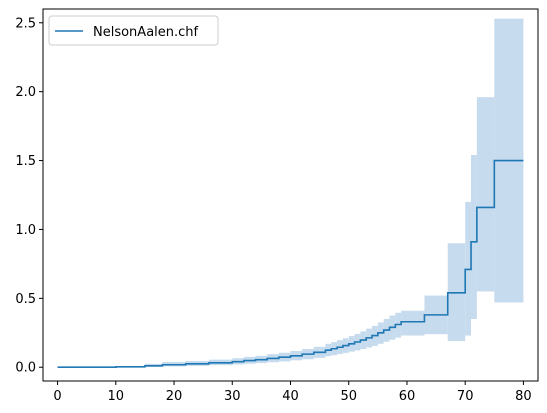 The image size is (547, 413). I want to click on x-axis-ticks: 0 10 20 30 40 50 60 70 80, so click(292, 392).